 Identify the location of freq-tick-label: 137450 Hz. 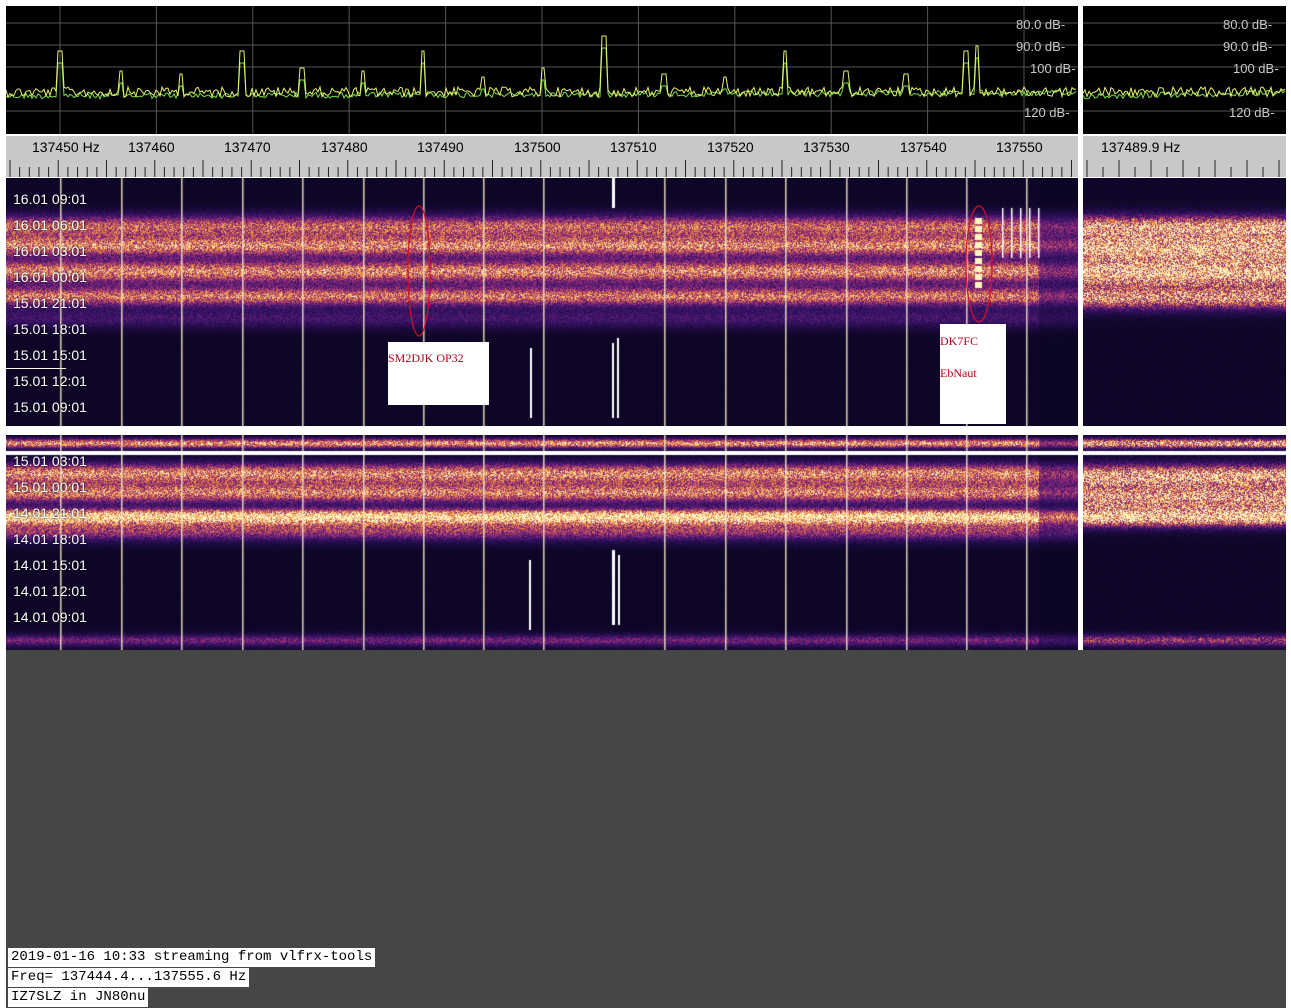
(66, 147).